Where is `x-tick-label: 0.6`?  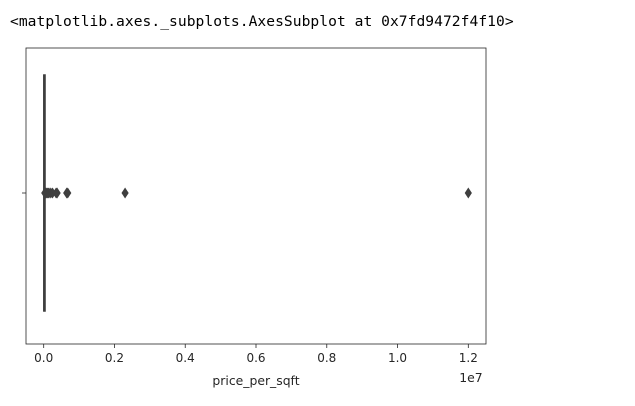 x-tick-label: 0.6 is located at coordinates (255, 358).